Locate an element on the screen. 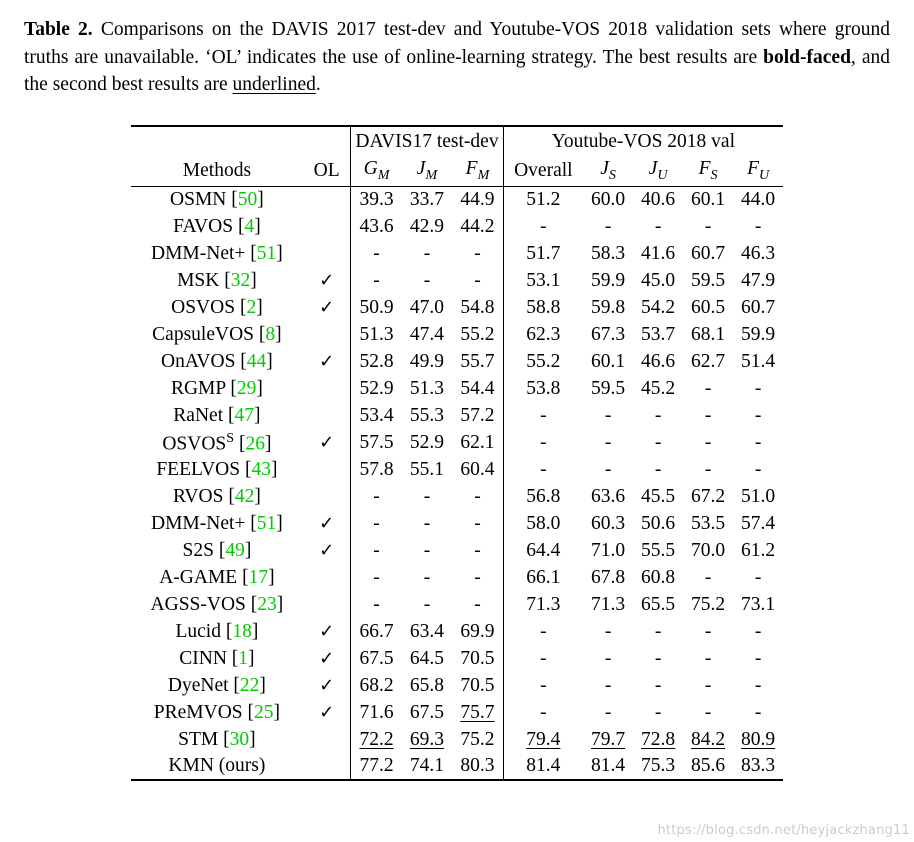 This screenshot has width=914, height=842. col-header-methods: Methods is located at coordinates (216, 171).